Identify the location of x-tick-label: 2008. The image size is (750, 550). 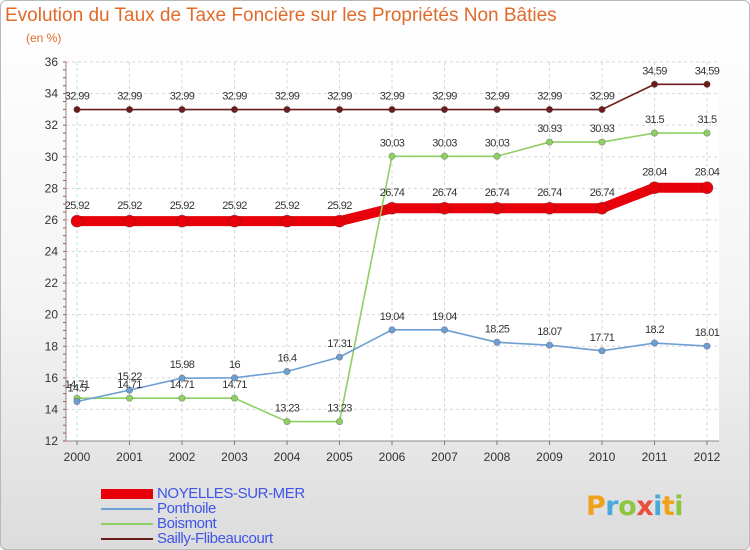
(497, 457).